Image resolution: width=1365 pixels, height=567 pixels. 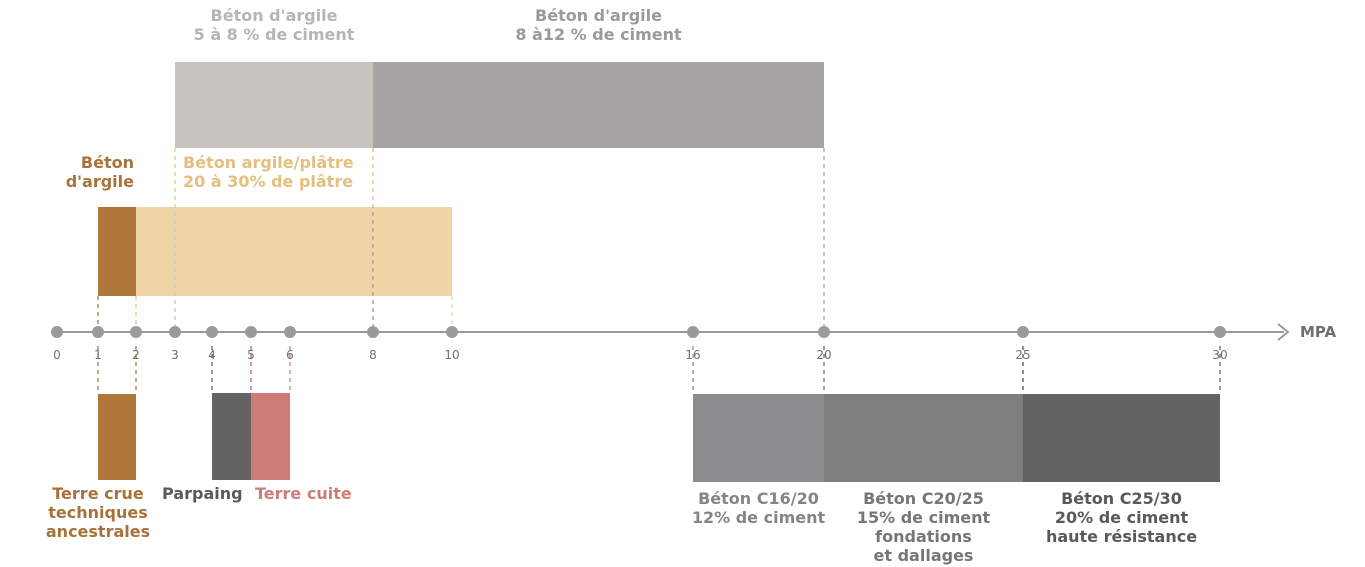 What do you see at coordinates (692, 355) in the screenshot?
I see `axis-tick-label: 16` at bounding box center [692, 355].